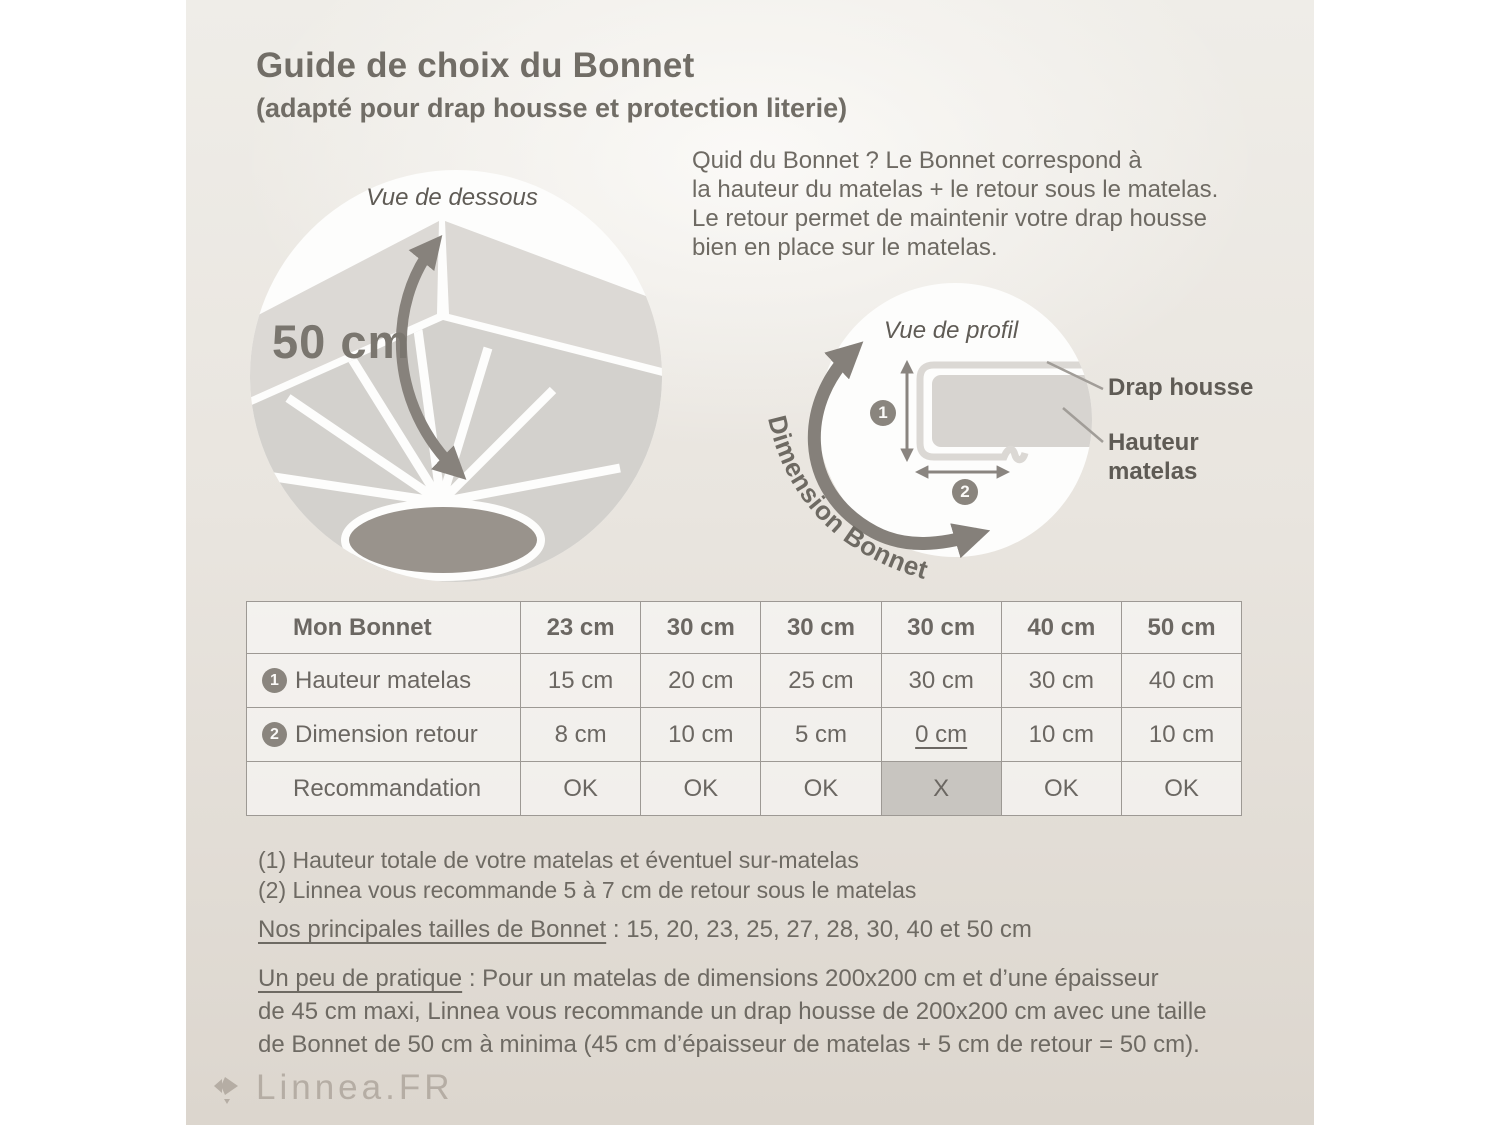 This screenshot has width=1500, height=1125. Describe the element at coordinates (1083, 425) in the screenshot. I see `mattress-pointer-line` at that location.